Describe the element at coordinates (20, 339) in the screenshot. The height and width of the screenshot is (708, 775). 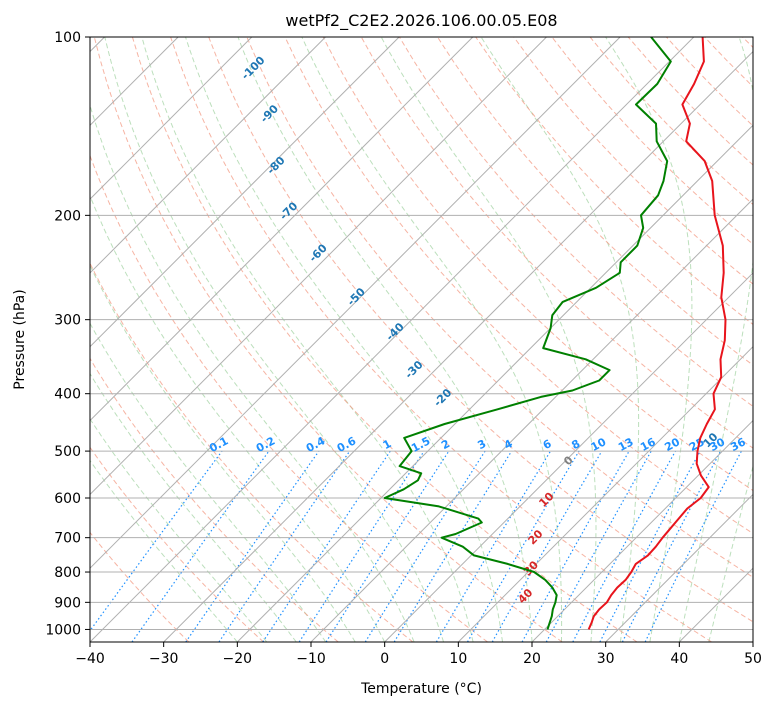
I see `y-axis-title: Pressure (hPa)` at that location.